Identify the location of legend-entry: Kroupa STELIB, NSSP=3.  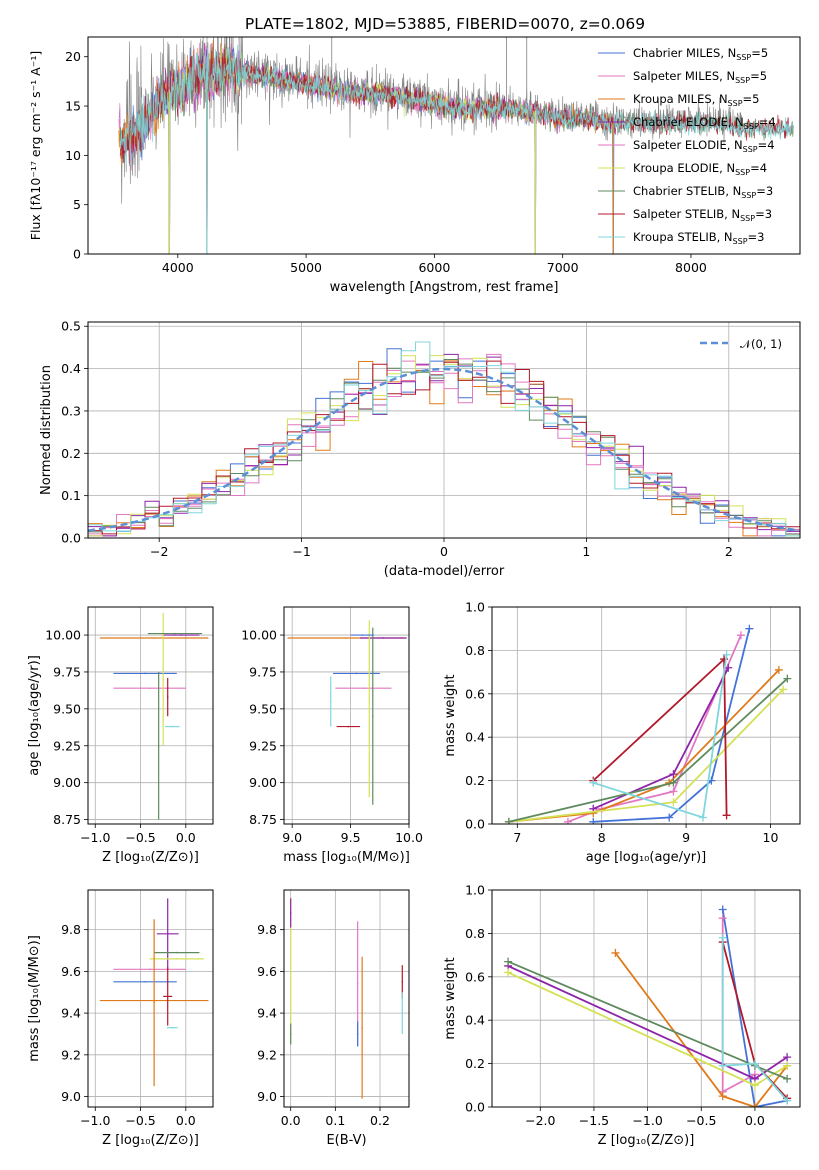
(698, 238).